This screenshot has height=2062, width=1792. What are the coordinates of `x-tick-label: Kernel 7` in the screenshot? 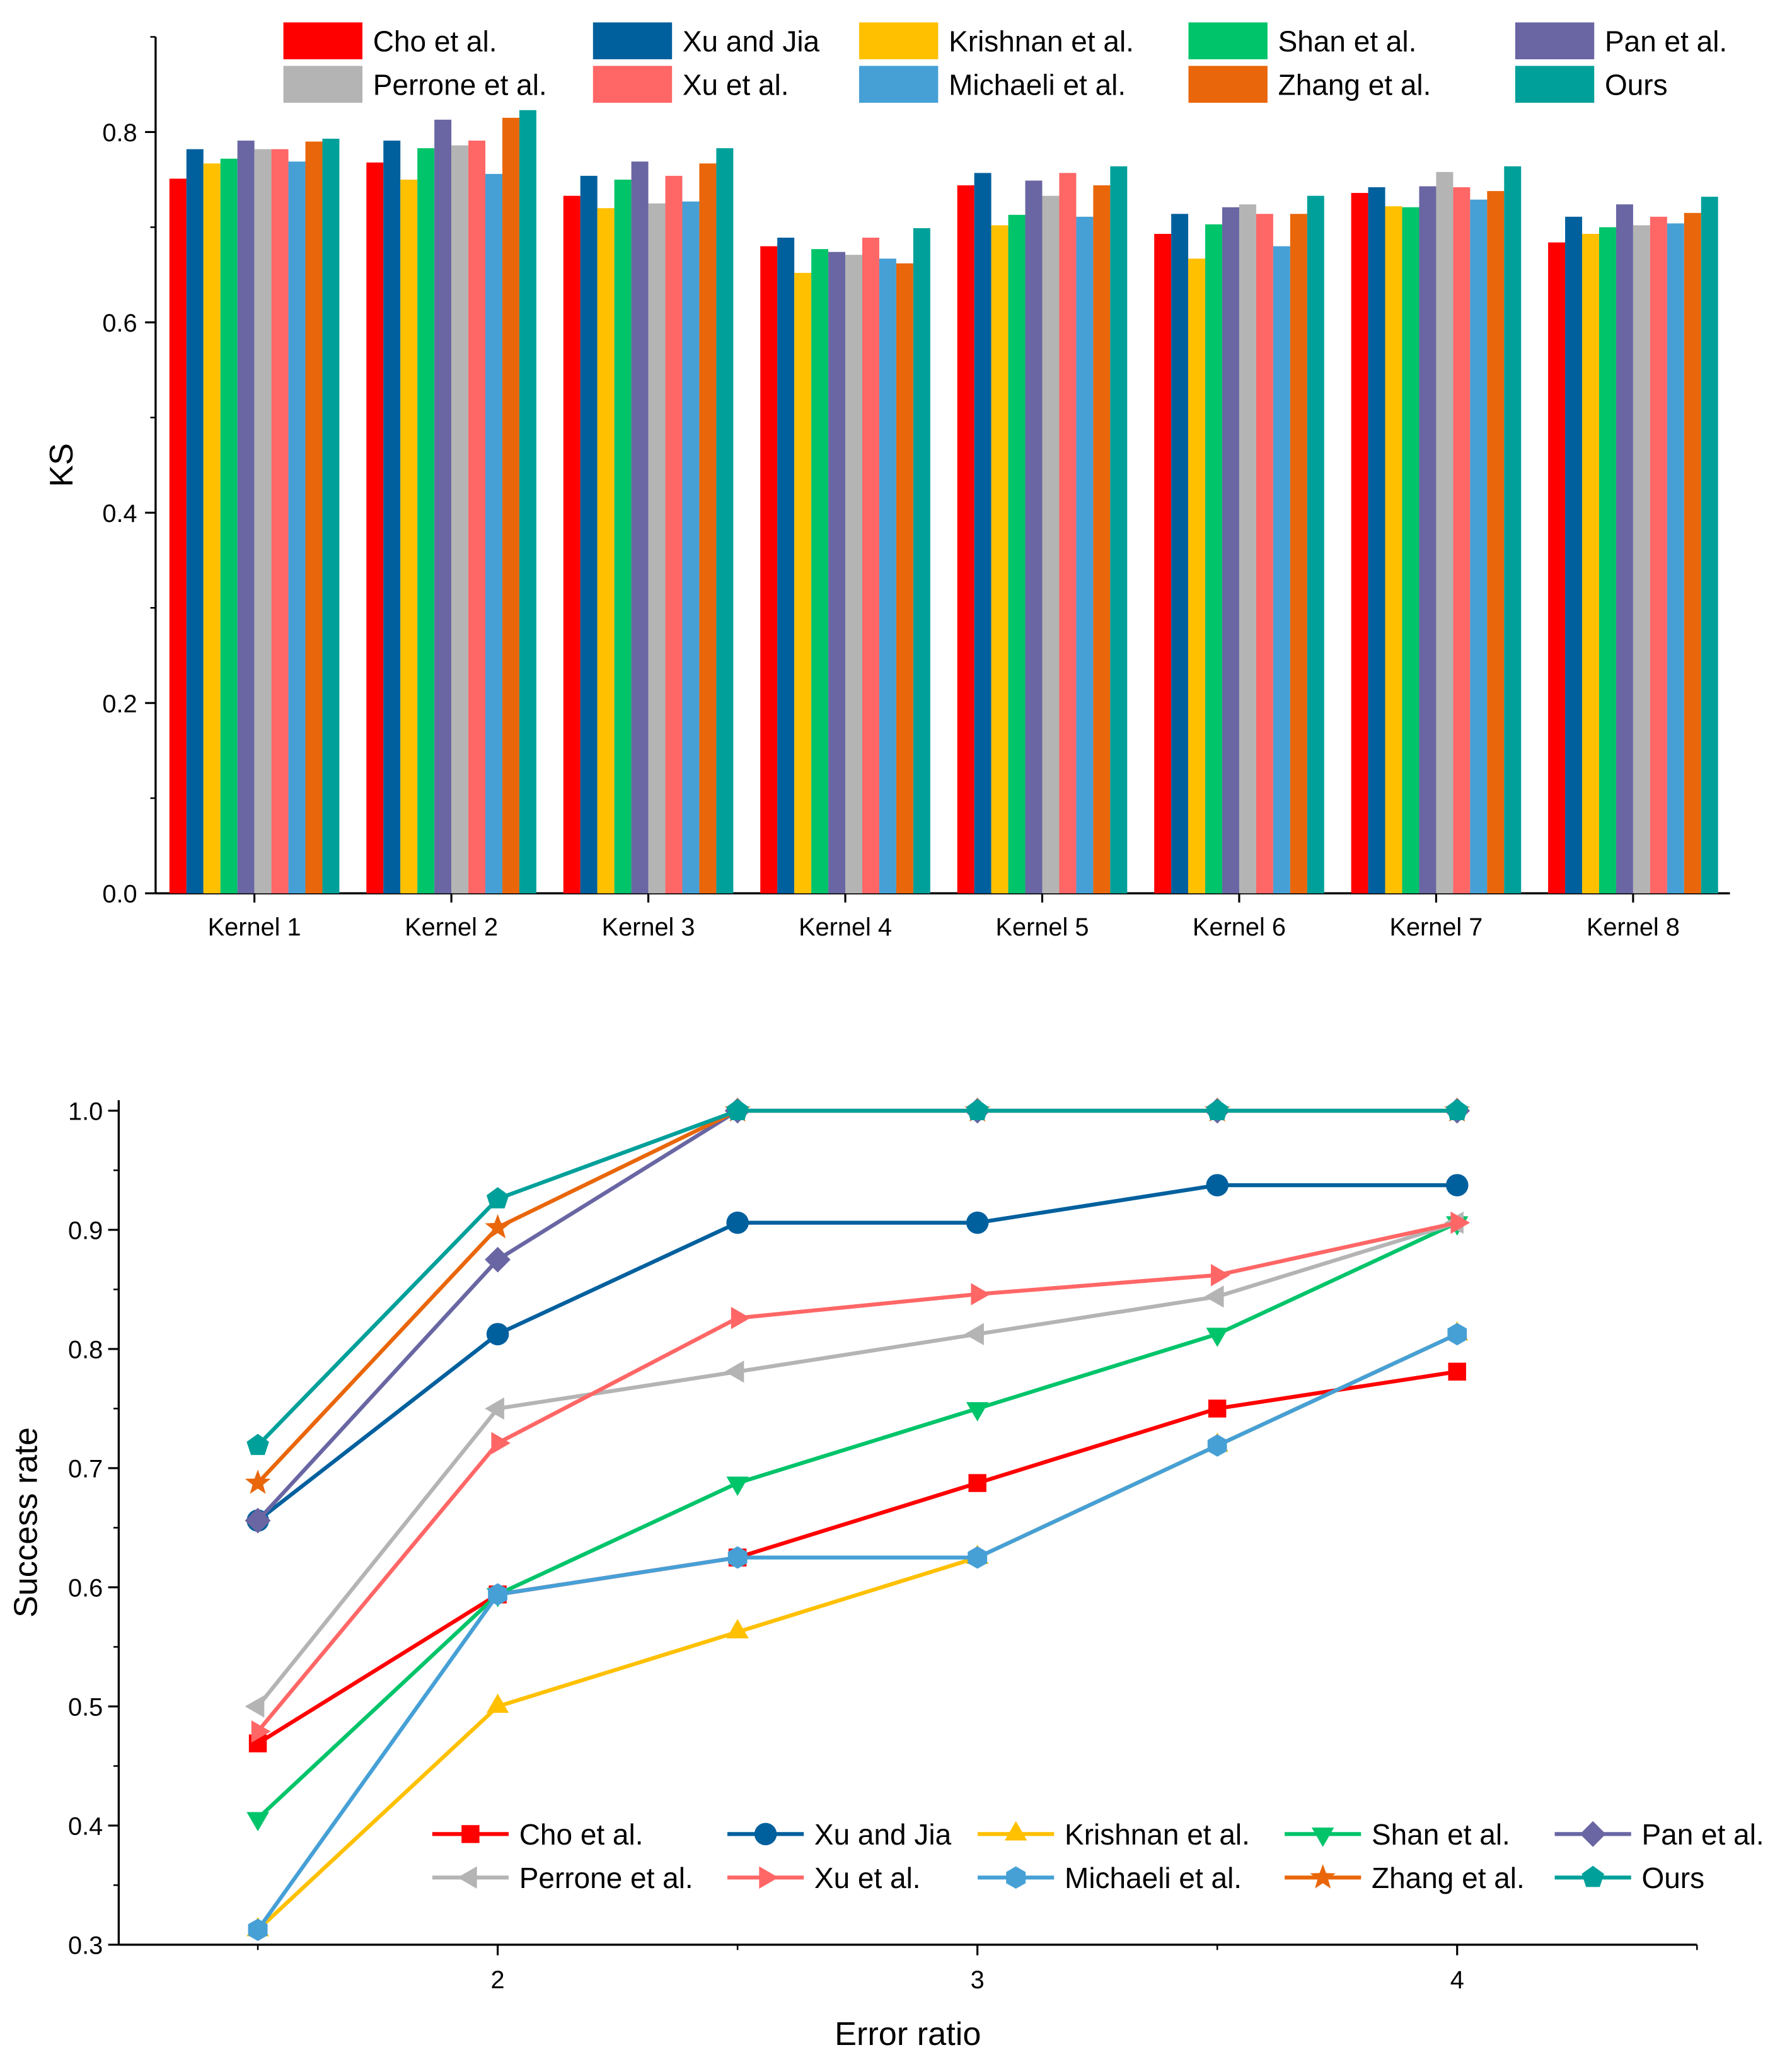 It's located at (1436, 927).